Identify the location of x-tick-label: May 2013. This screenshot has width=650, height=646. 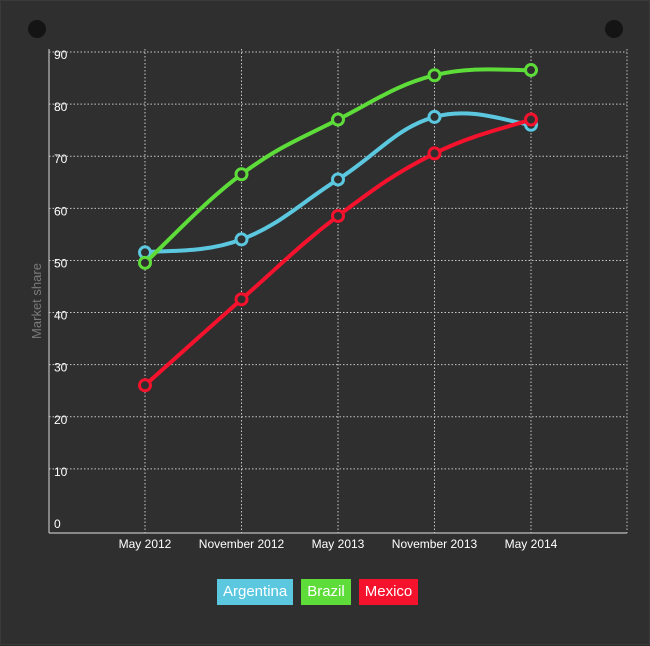
(338, 544).